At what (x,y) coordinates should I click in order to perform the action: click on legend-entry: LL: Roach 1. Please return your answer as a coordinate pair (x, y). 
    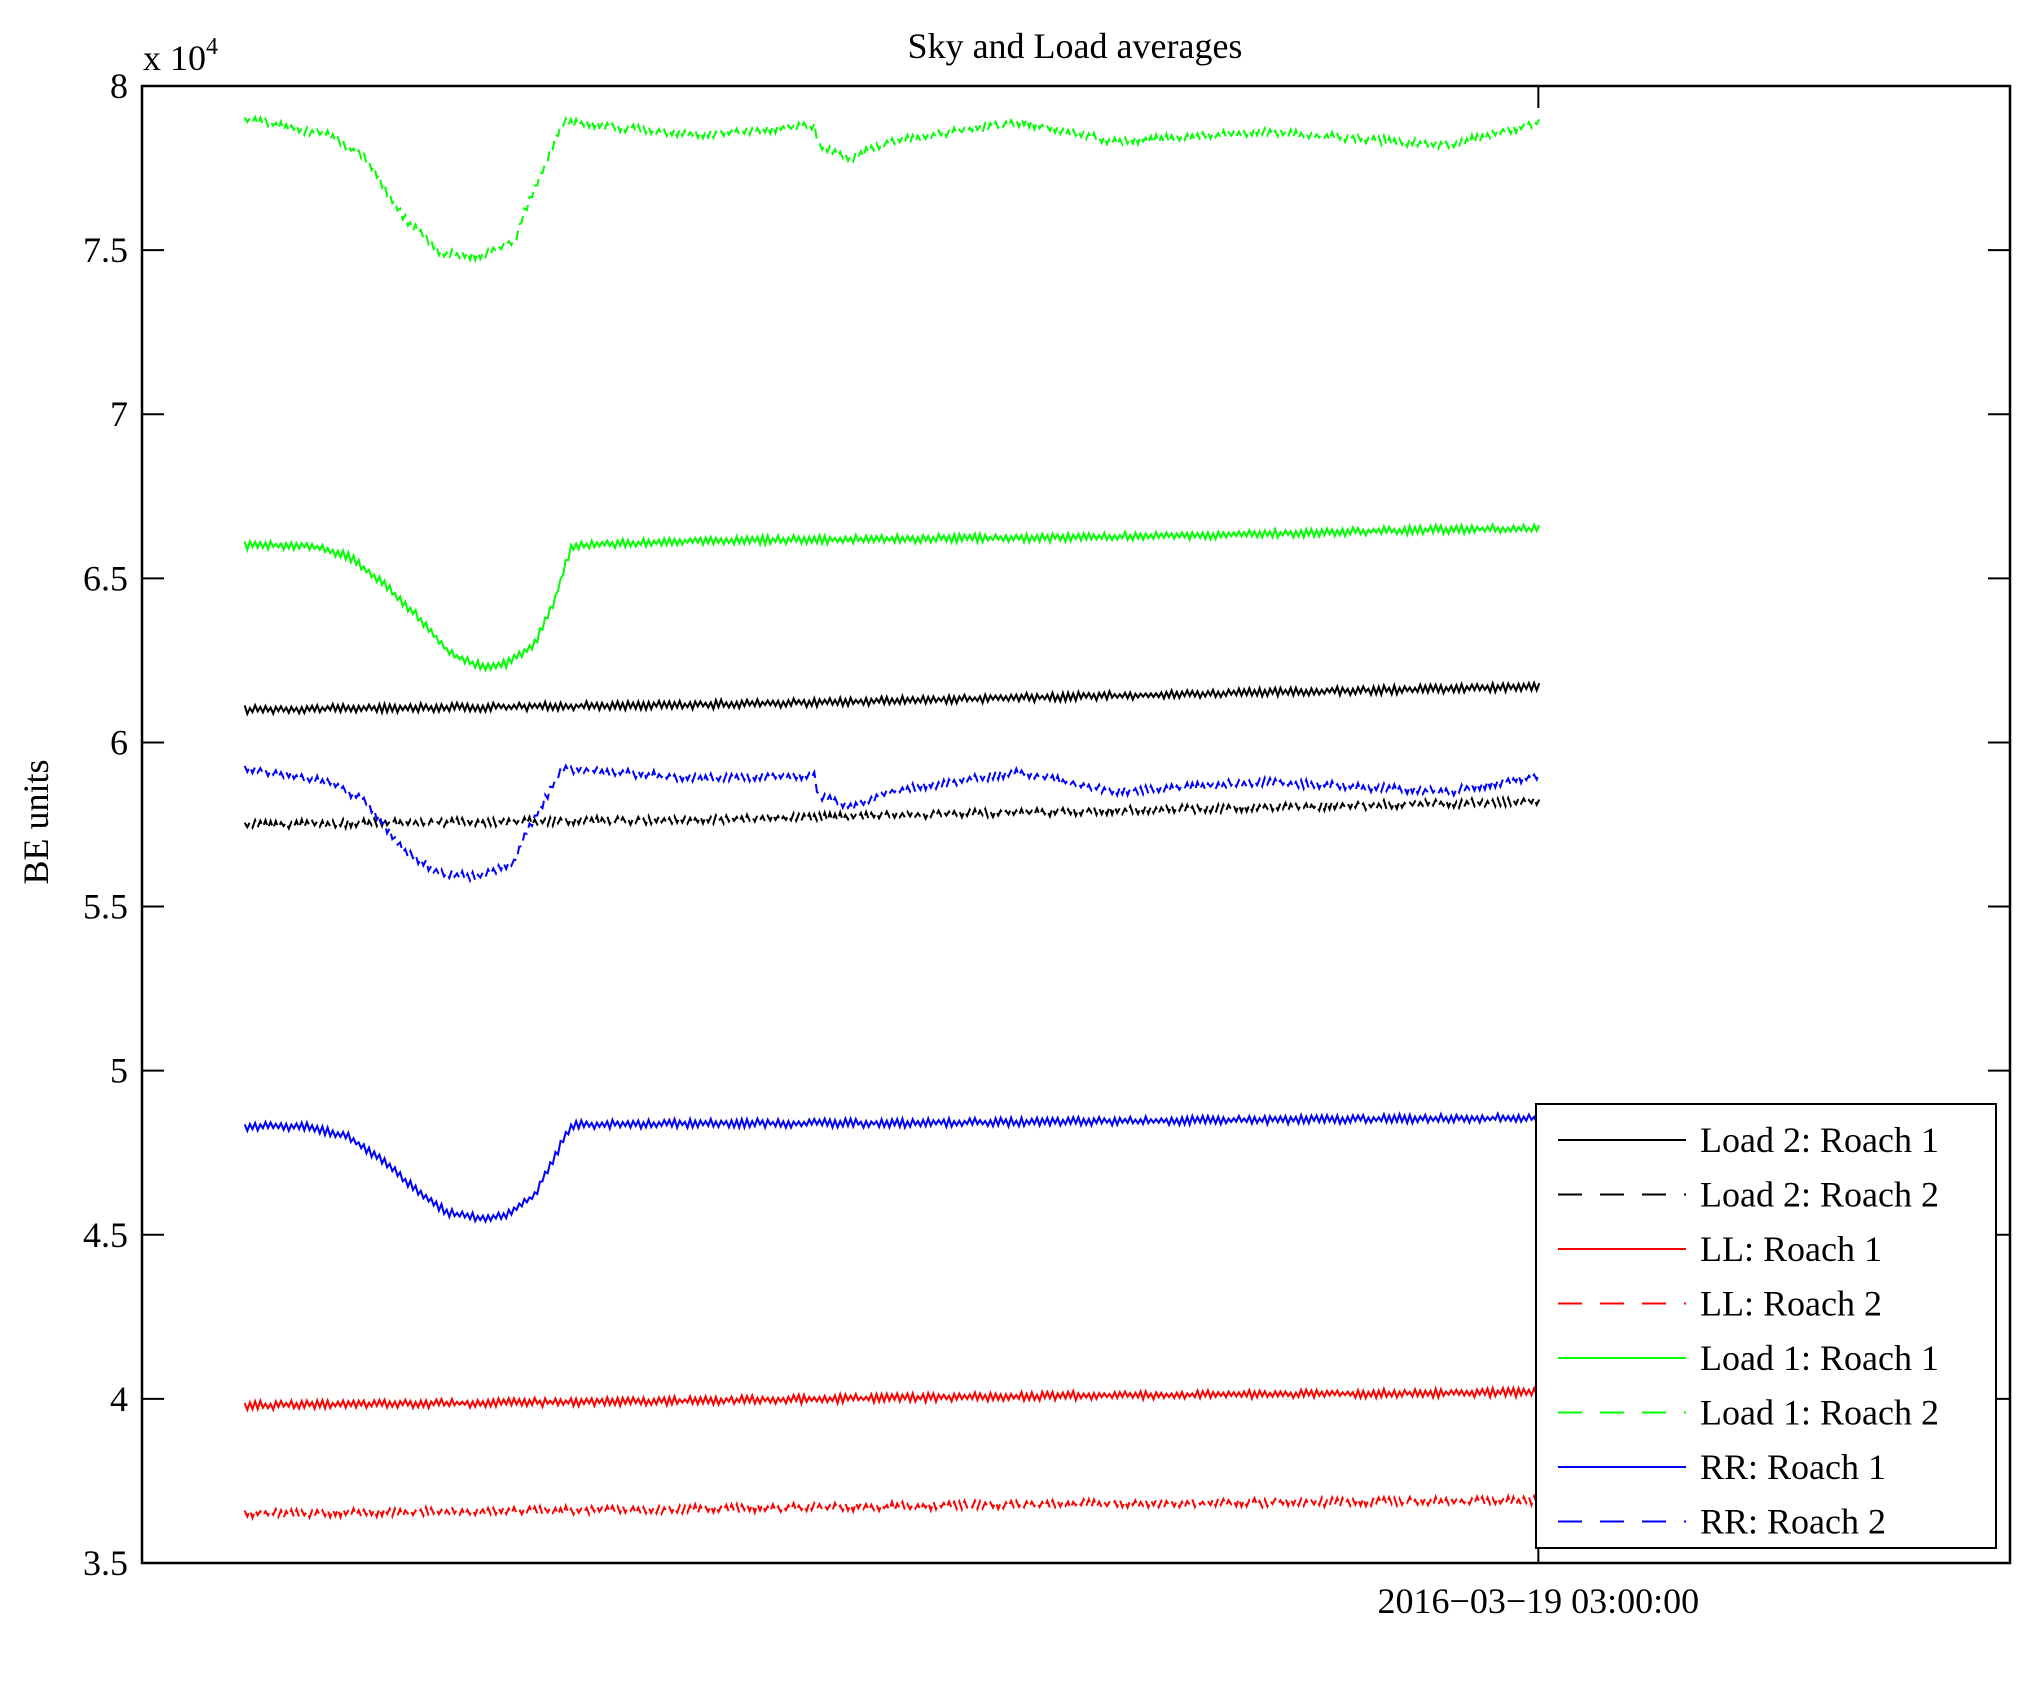
    Looking at the image, I should click on (1791, 1249).